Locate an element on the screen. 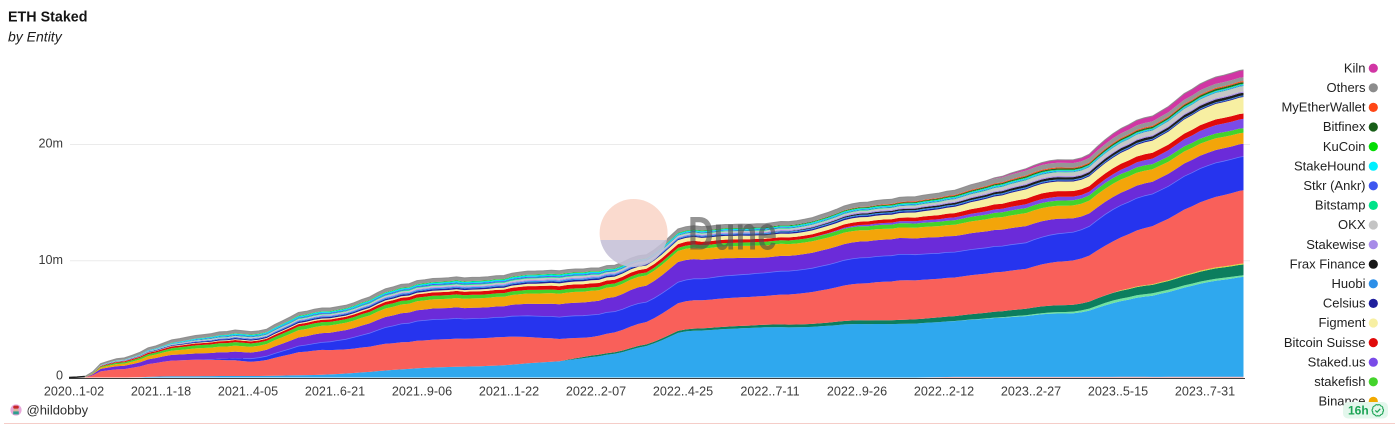 This screenshot has width=1398, height=429. svg-text: Celsius is located at coordinates (1344, 303).